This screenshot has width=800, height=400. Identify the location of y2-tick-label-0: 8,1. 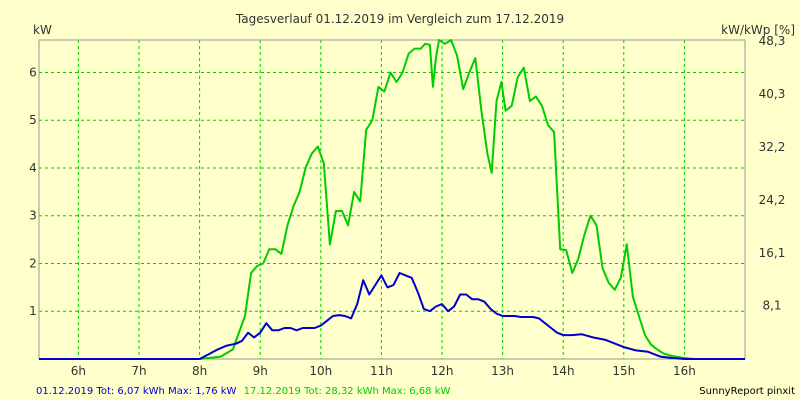
(771, 306).